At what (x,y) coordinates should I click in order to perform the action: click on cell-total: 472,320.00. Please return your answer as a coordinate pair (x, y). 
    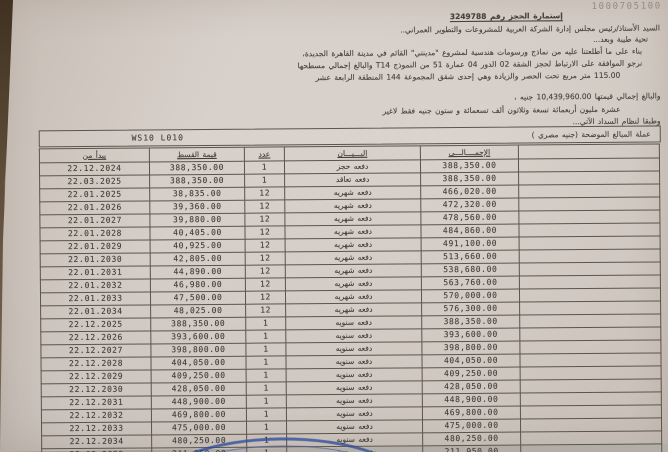
    Looking at the image, I should click on (469, 205).